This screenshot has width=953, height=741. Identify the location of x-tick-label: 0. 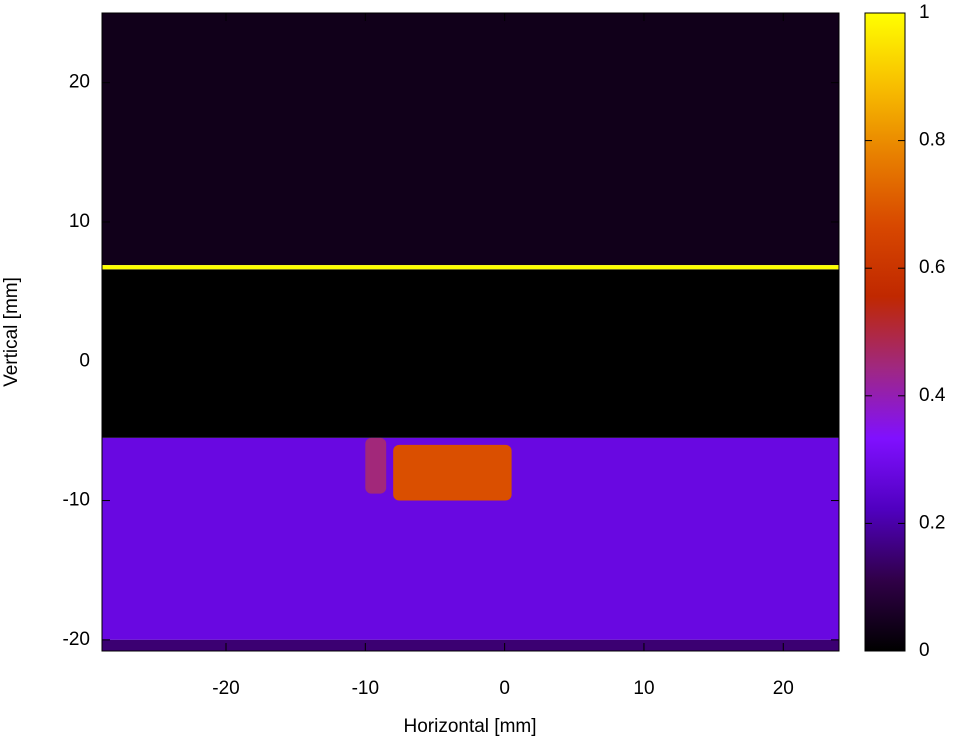
(504, 688).